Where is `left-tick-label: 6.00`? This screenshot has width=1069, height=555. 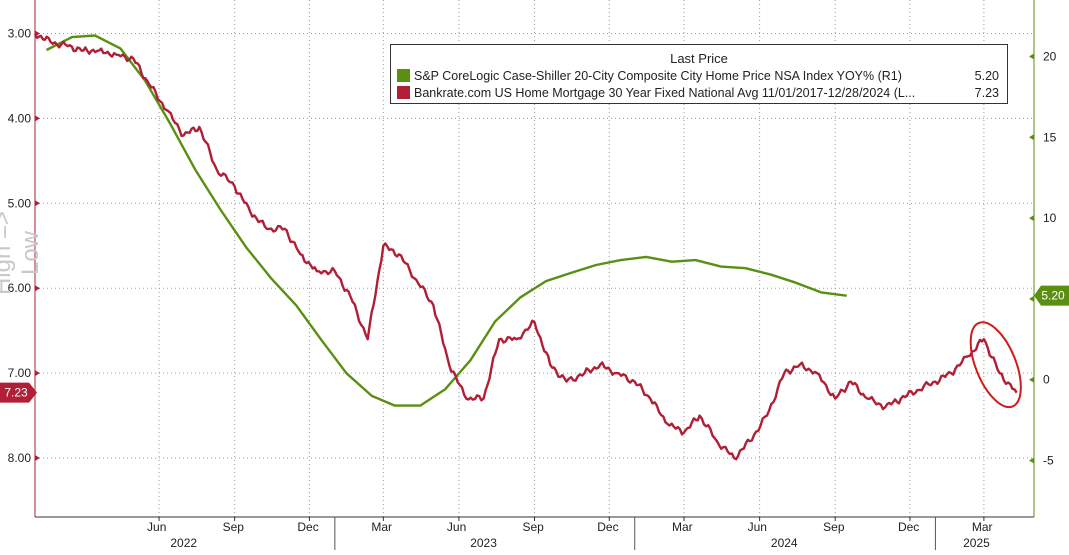
left-tick-label: 6.00 is located at coordinates (20, 288).